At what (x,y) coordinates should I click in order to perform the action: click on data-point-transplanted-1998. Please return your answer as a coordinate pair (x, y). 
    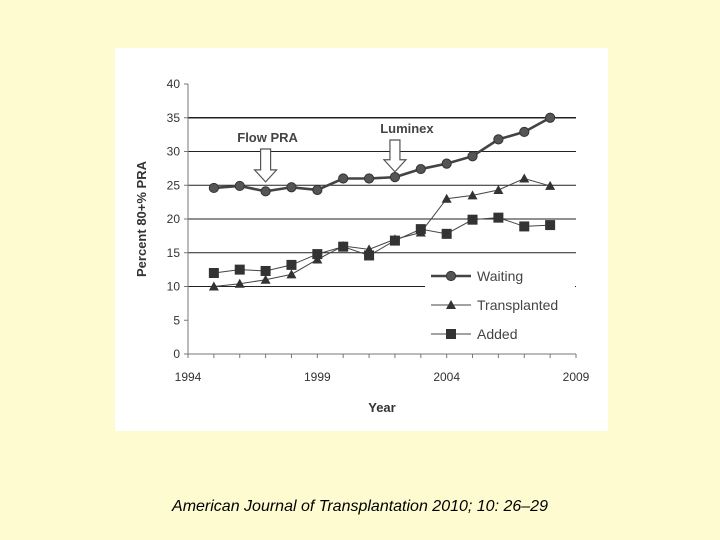
    Looking at the image, I should click on (291, 274).